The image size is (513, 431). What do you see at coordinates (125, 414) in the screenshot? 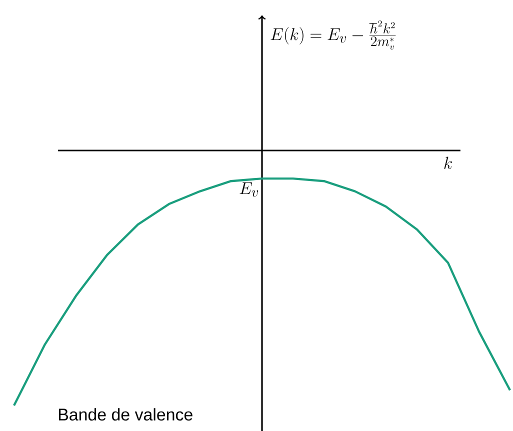
I see `text: Bande de valence` at bounding box center [125, 414].